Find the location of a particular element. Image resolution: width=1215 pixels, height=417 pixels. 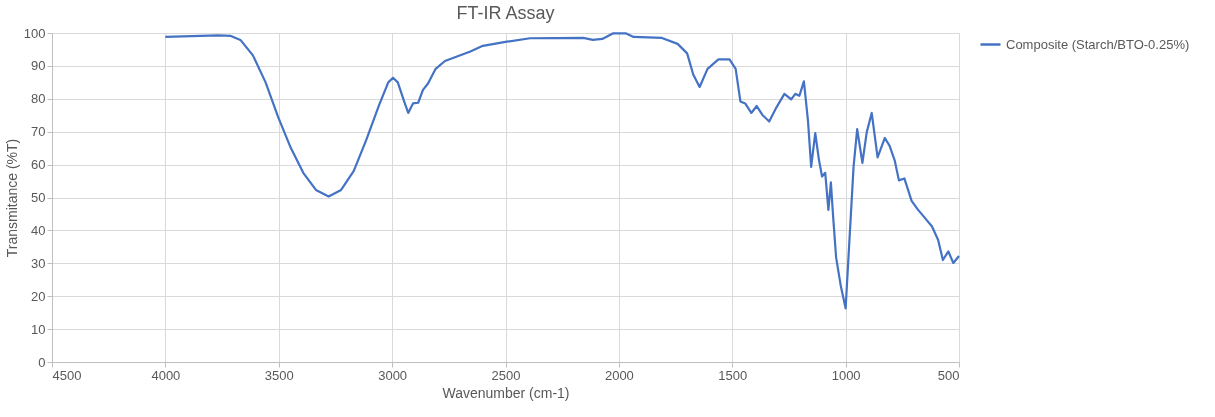

y-tick-label: 100 is located at coordinates (34, 33).